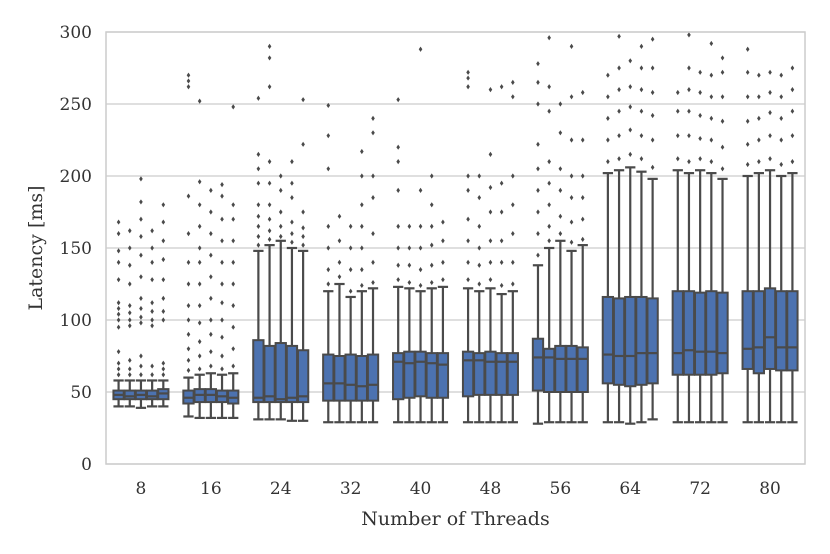  Describe the element at coordinates (211, 489) in the screenshot. I see `x-tick-label: 16` at that location.